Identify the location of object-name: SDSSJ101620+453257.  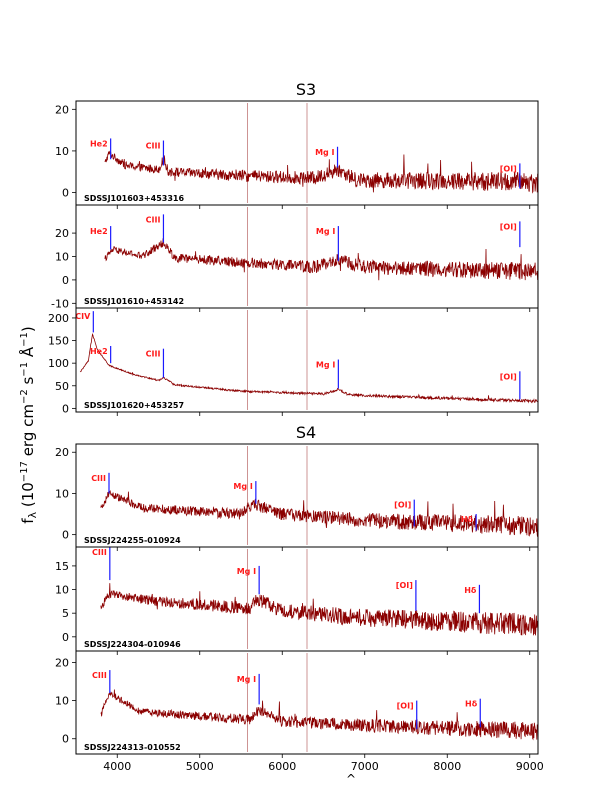
(134, 405).